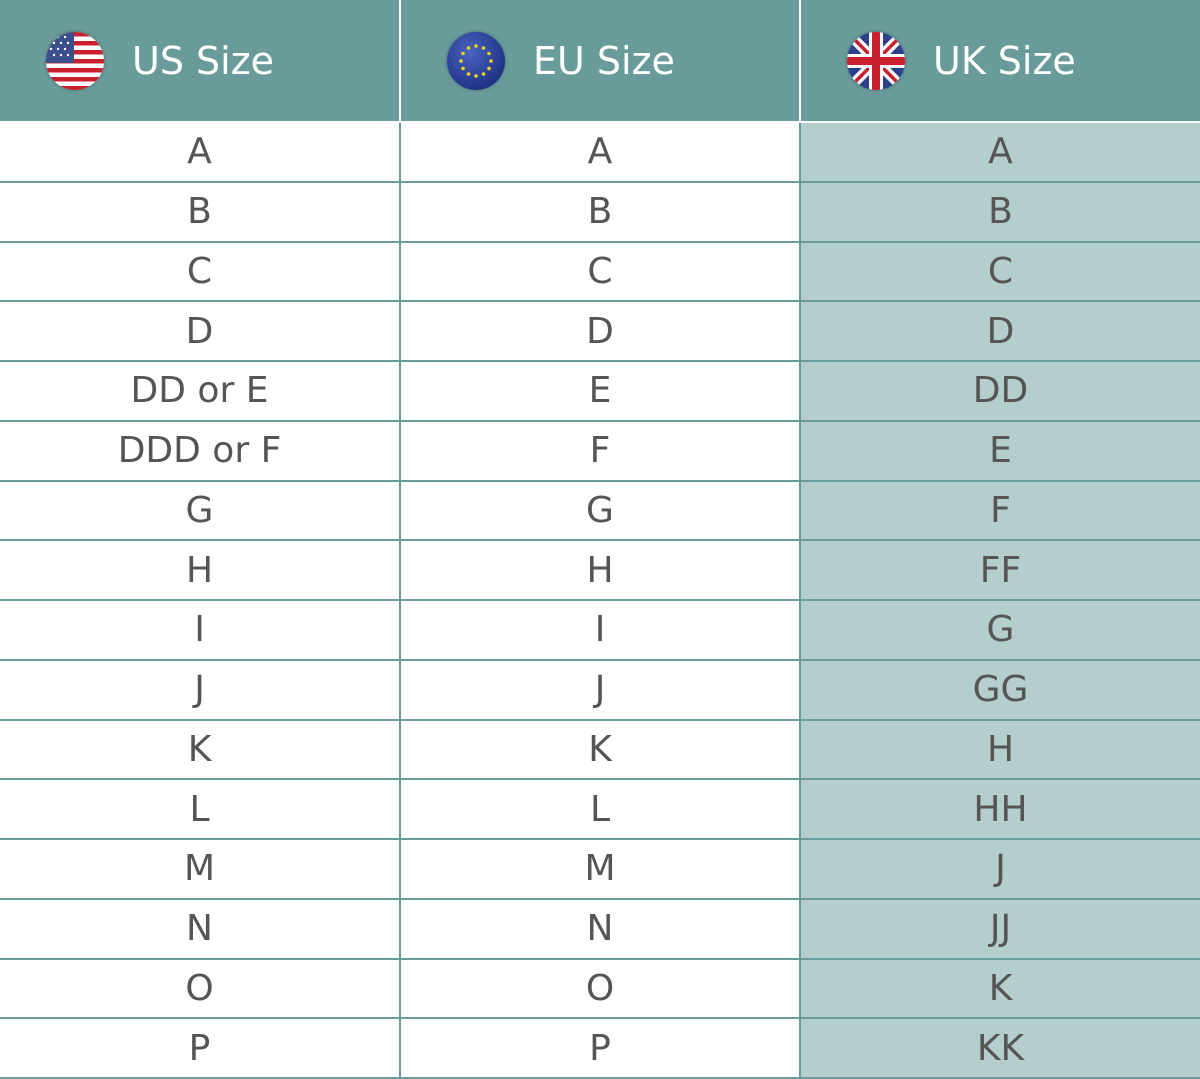 This screenshot has width=1200, height=1079. I want to click on table-row: N N JJ, so click(600, 928).